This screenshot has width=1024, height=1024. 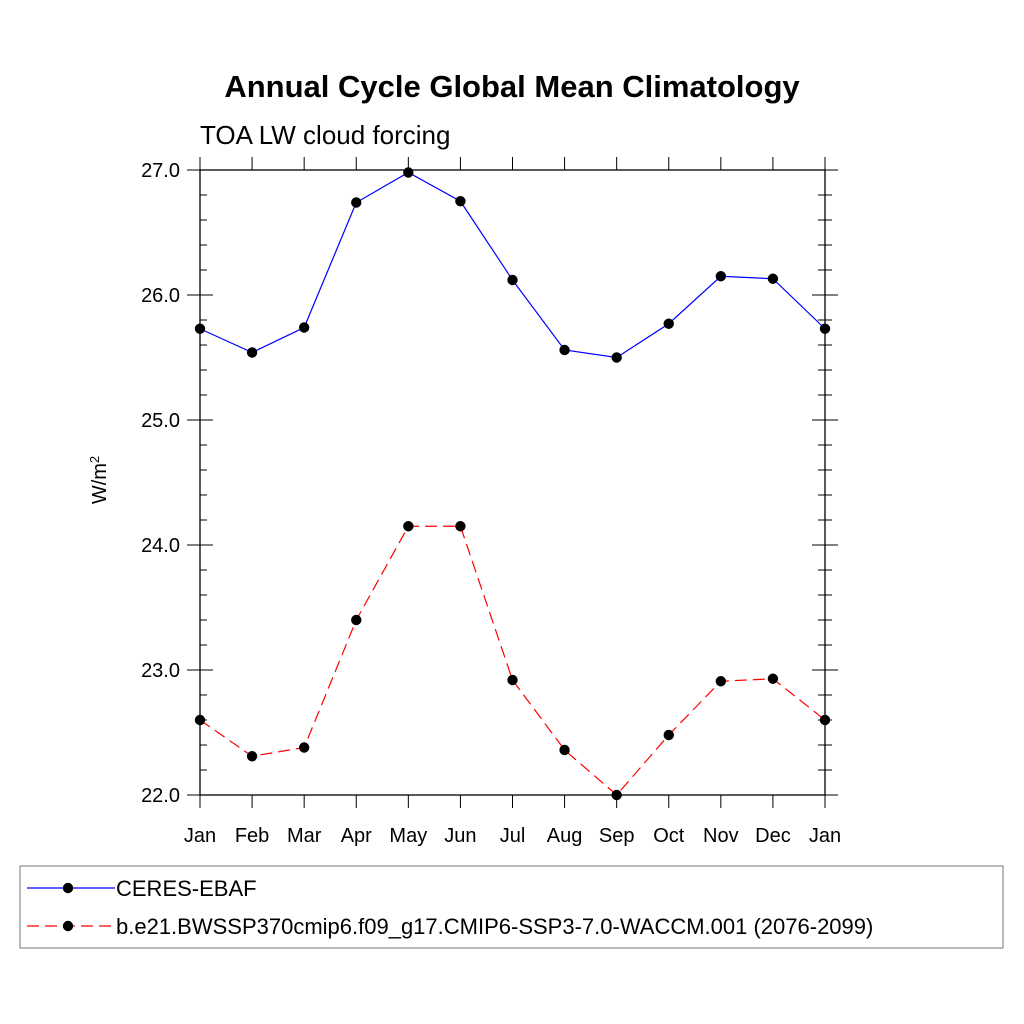 I want to click on x-tick-label: May, so click(x=408, y=836).